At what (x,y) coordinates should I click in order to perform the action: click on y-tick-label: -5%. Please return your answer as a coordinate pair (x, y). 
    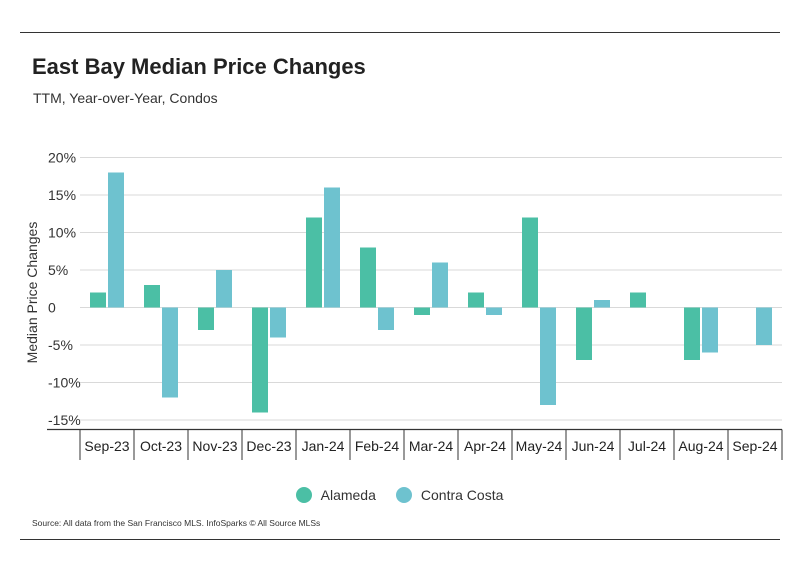
    Looking at the image, I should click on (60, 345).